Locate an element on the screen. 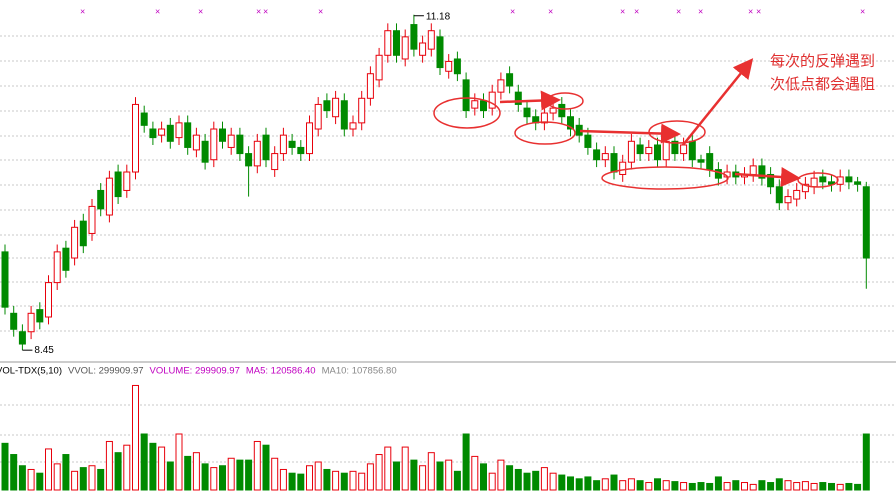 This screenshot has width=896, height=498. legend-item: MA10: 107856.80 is located at coordinates (359, 371).